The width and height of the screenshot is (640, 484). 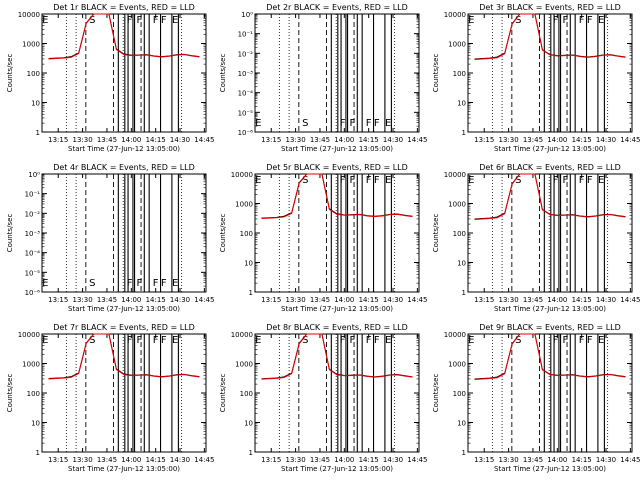 What do you see at coordinates (246, 54) in the screenshot?
I see `y-tick-label: 10⁻²` at bounding box center [246, 54].